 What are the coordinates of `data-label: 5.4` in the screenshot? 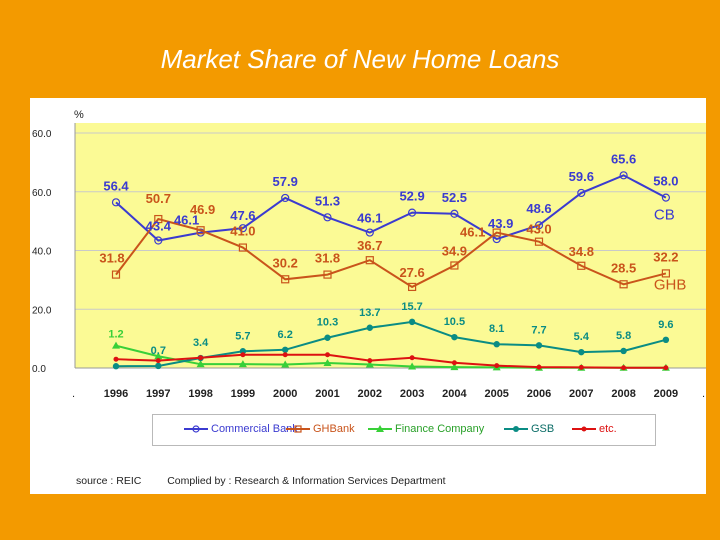 It's located at (582, 337).